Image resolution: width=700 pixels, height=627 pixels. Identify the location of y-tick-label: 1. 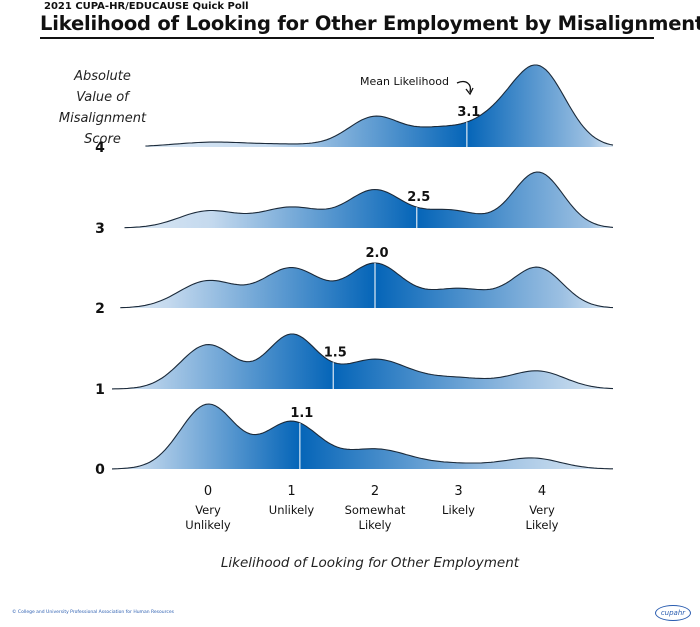
(100, 390).